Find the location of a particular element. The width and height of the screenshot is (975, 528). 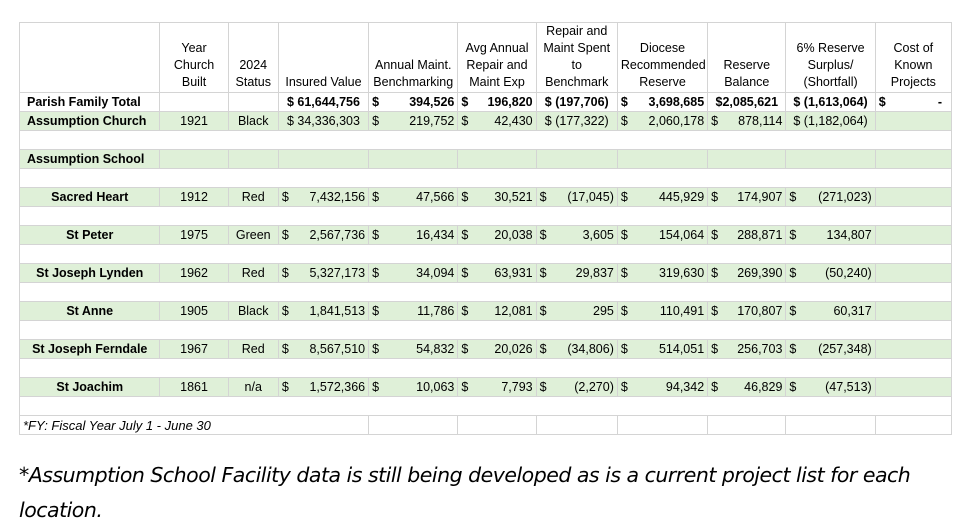

assumption-church-annual-value: 219,752 is located at coordinates (432, 120).